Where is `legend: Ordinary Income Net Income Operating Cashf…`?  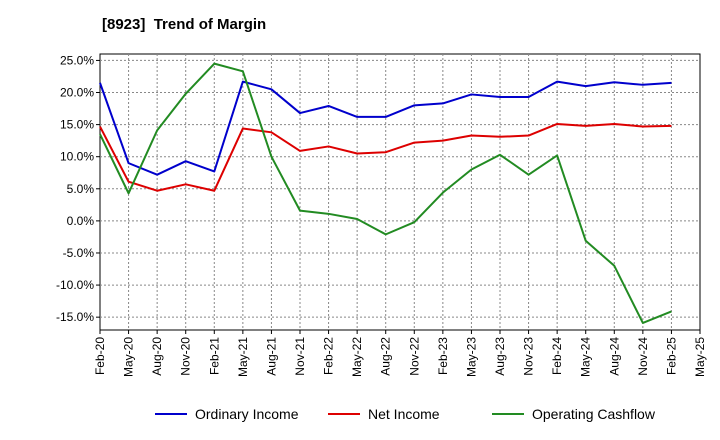
legend: Ordinary Income Net Income Operating Cashf… is located at coordinates (405, 414).